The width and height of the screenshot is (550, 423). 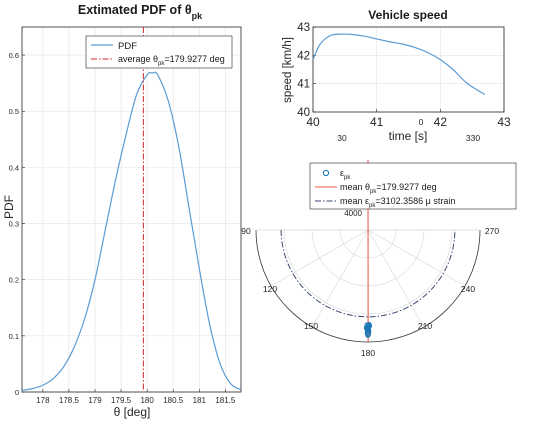 I want to click on legend-average-label: average θpk=179.9277 deg, so click(x=171, y=60).